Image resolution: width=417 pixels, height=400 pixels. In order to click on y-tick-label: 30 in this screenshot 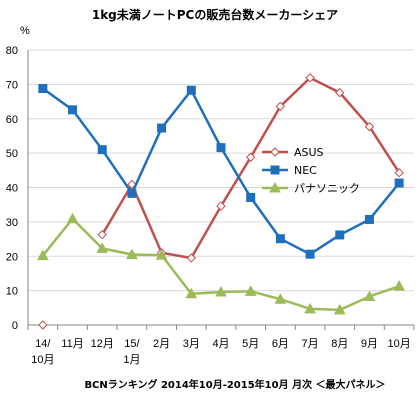, I will do `click(12, 223)`.